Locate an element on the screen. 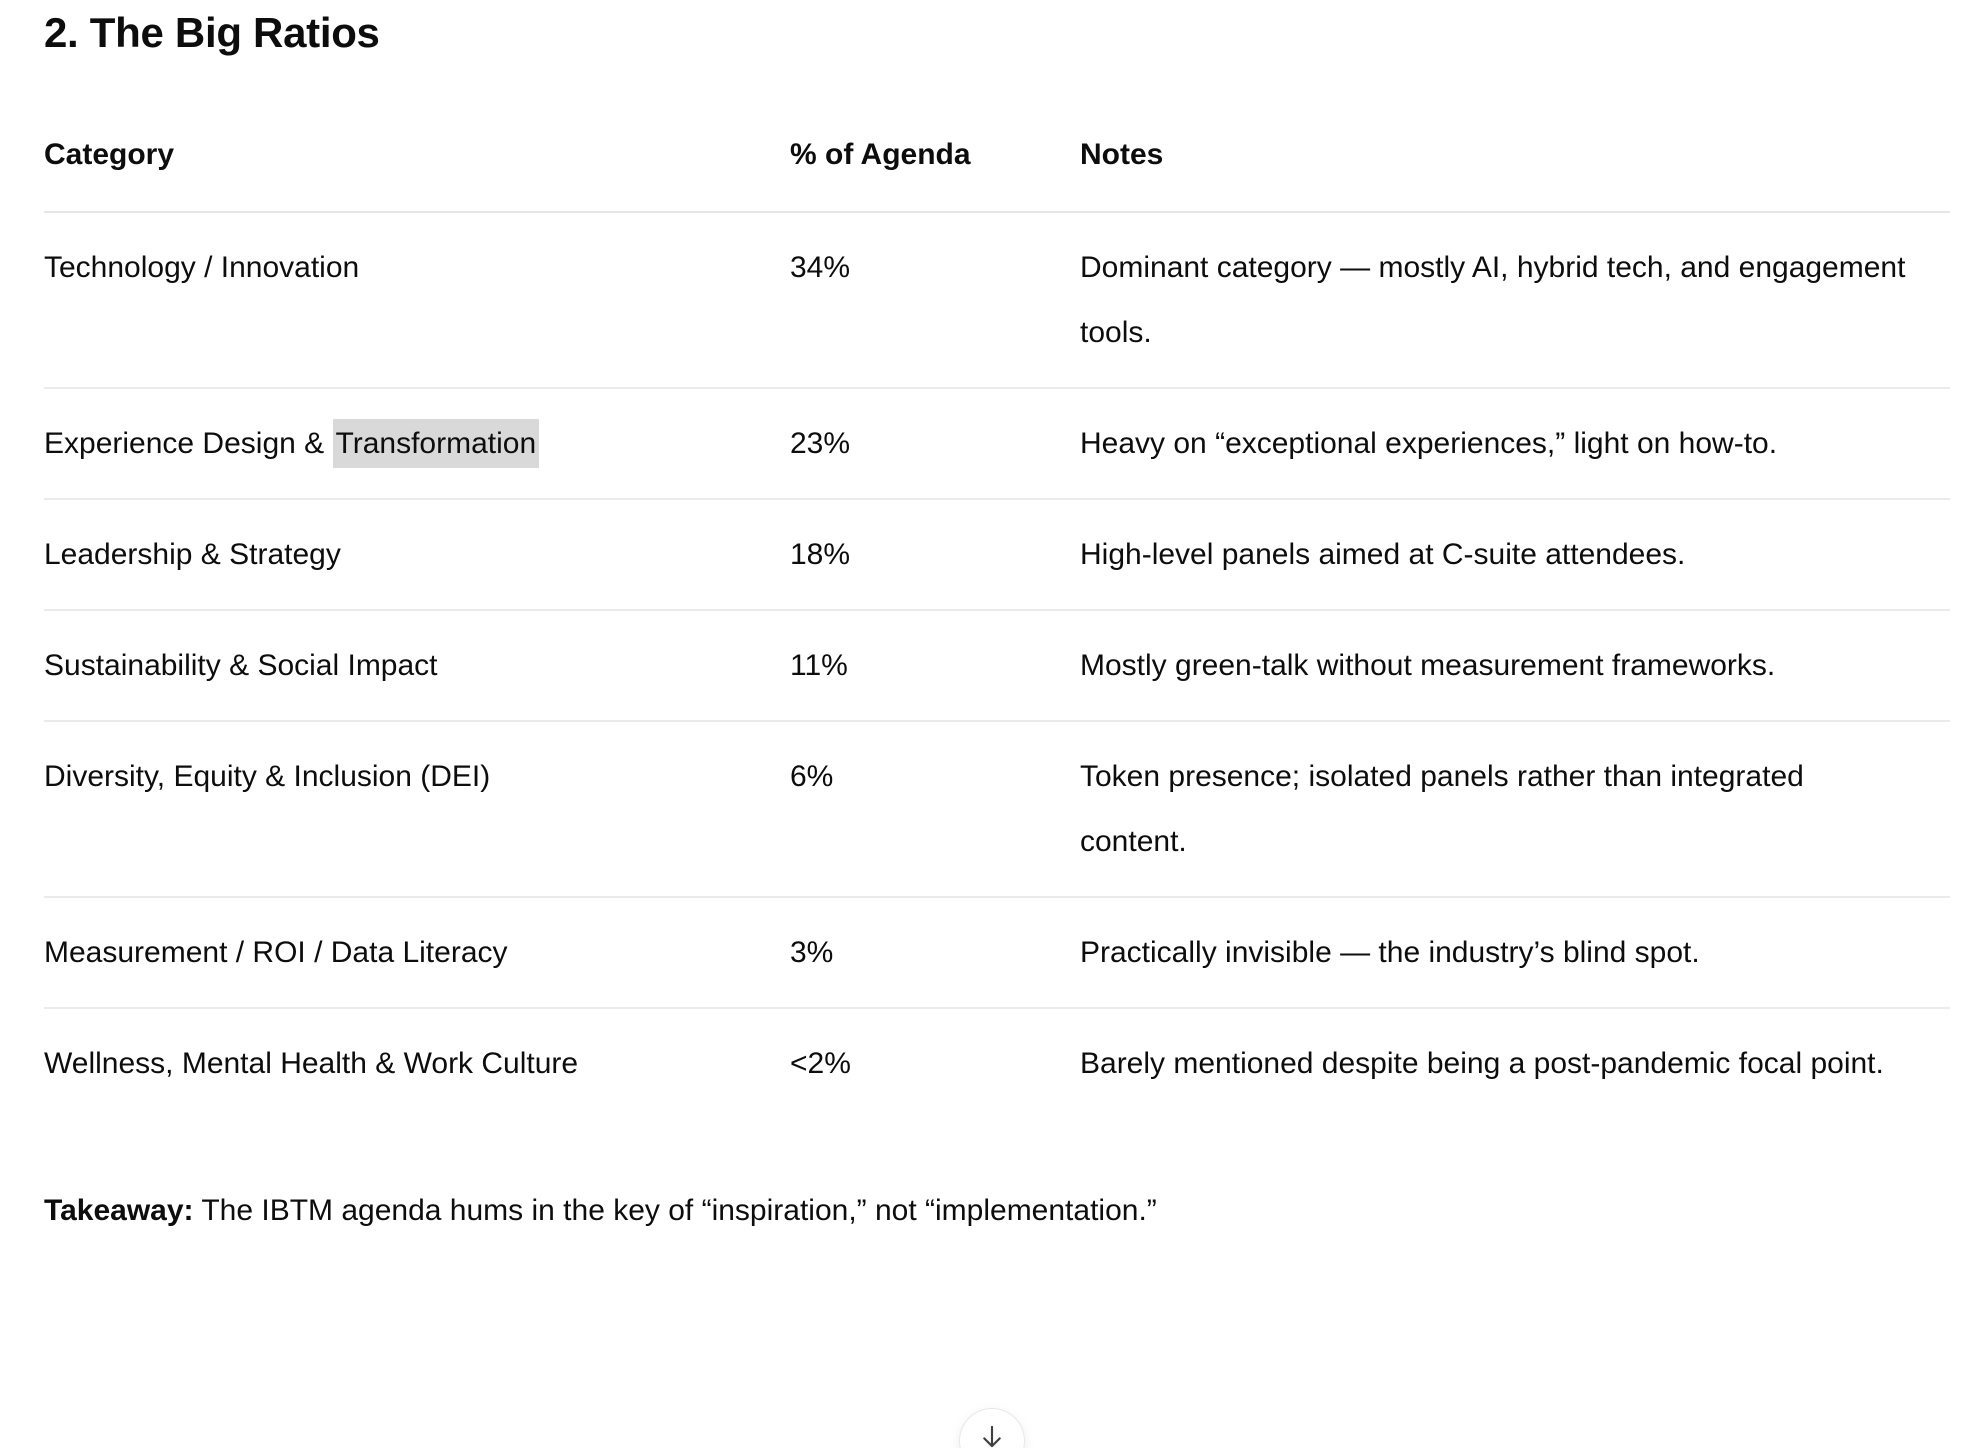 The width and height of the screenshot is (1984, 1448). column-header-notes: Notes is located at coordinates (1515, 155).